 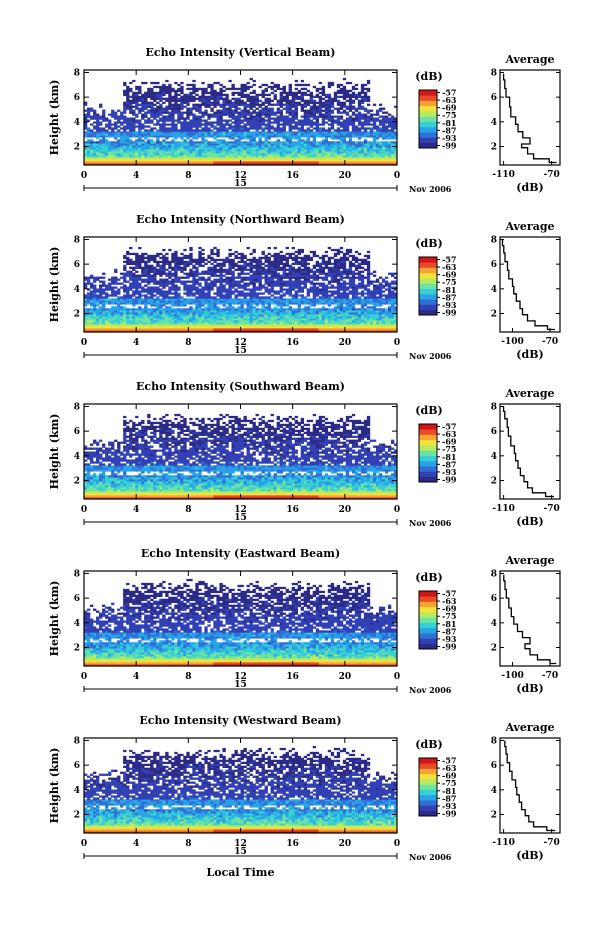 I want to click on x-tick-label: 16, so click(x=292, y=176).